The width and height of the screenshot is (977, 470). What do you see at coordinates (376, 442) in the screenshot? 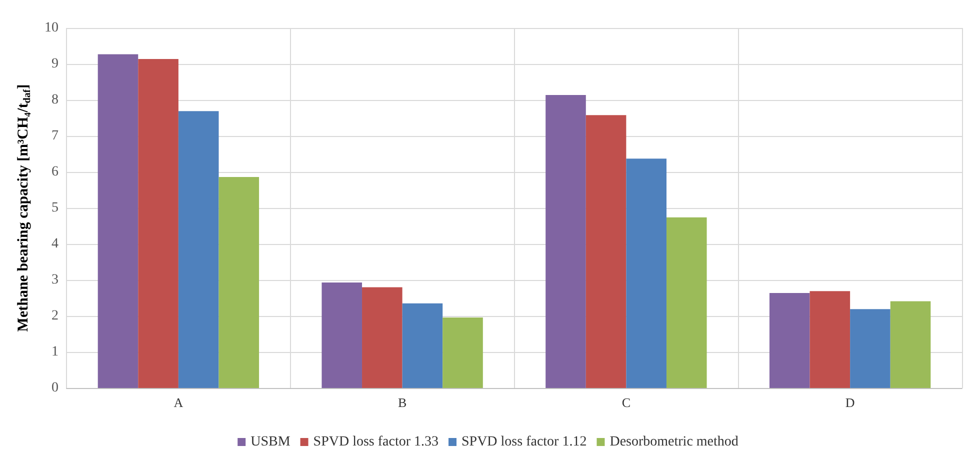
I see `legend-label: SPVD loss factor 1.33` at bounding box center [376, 442].